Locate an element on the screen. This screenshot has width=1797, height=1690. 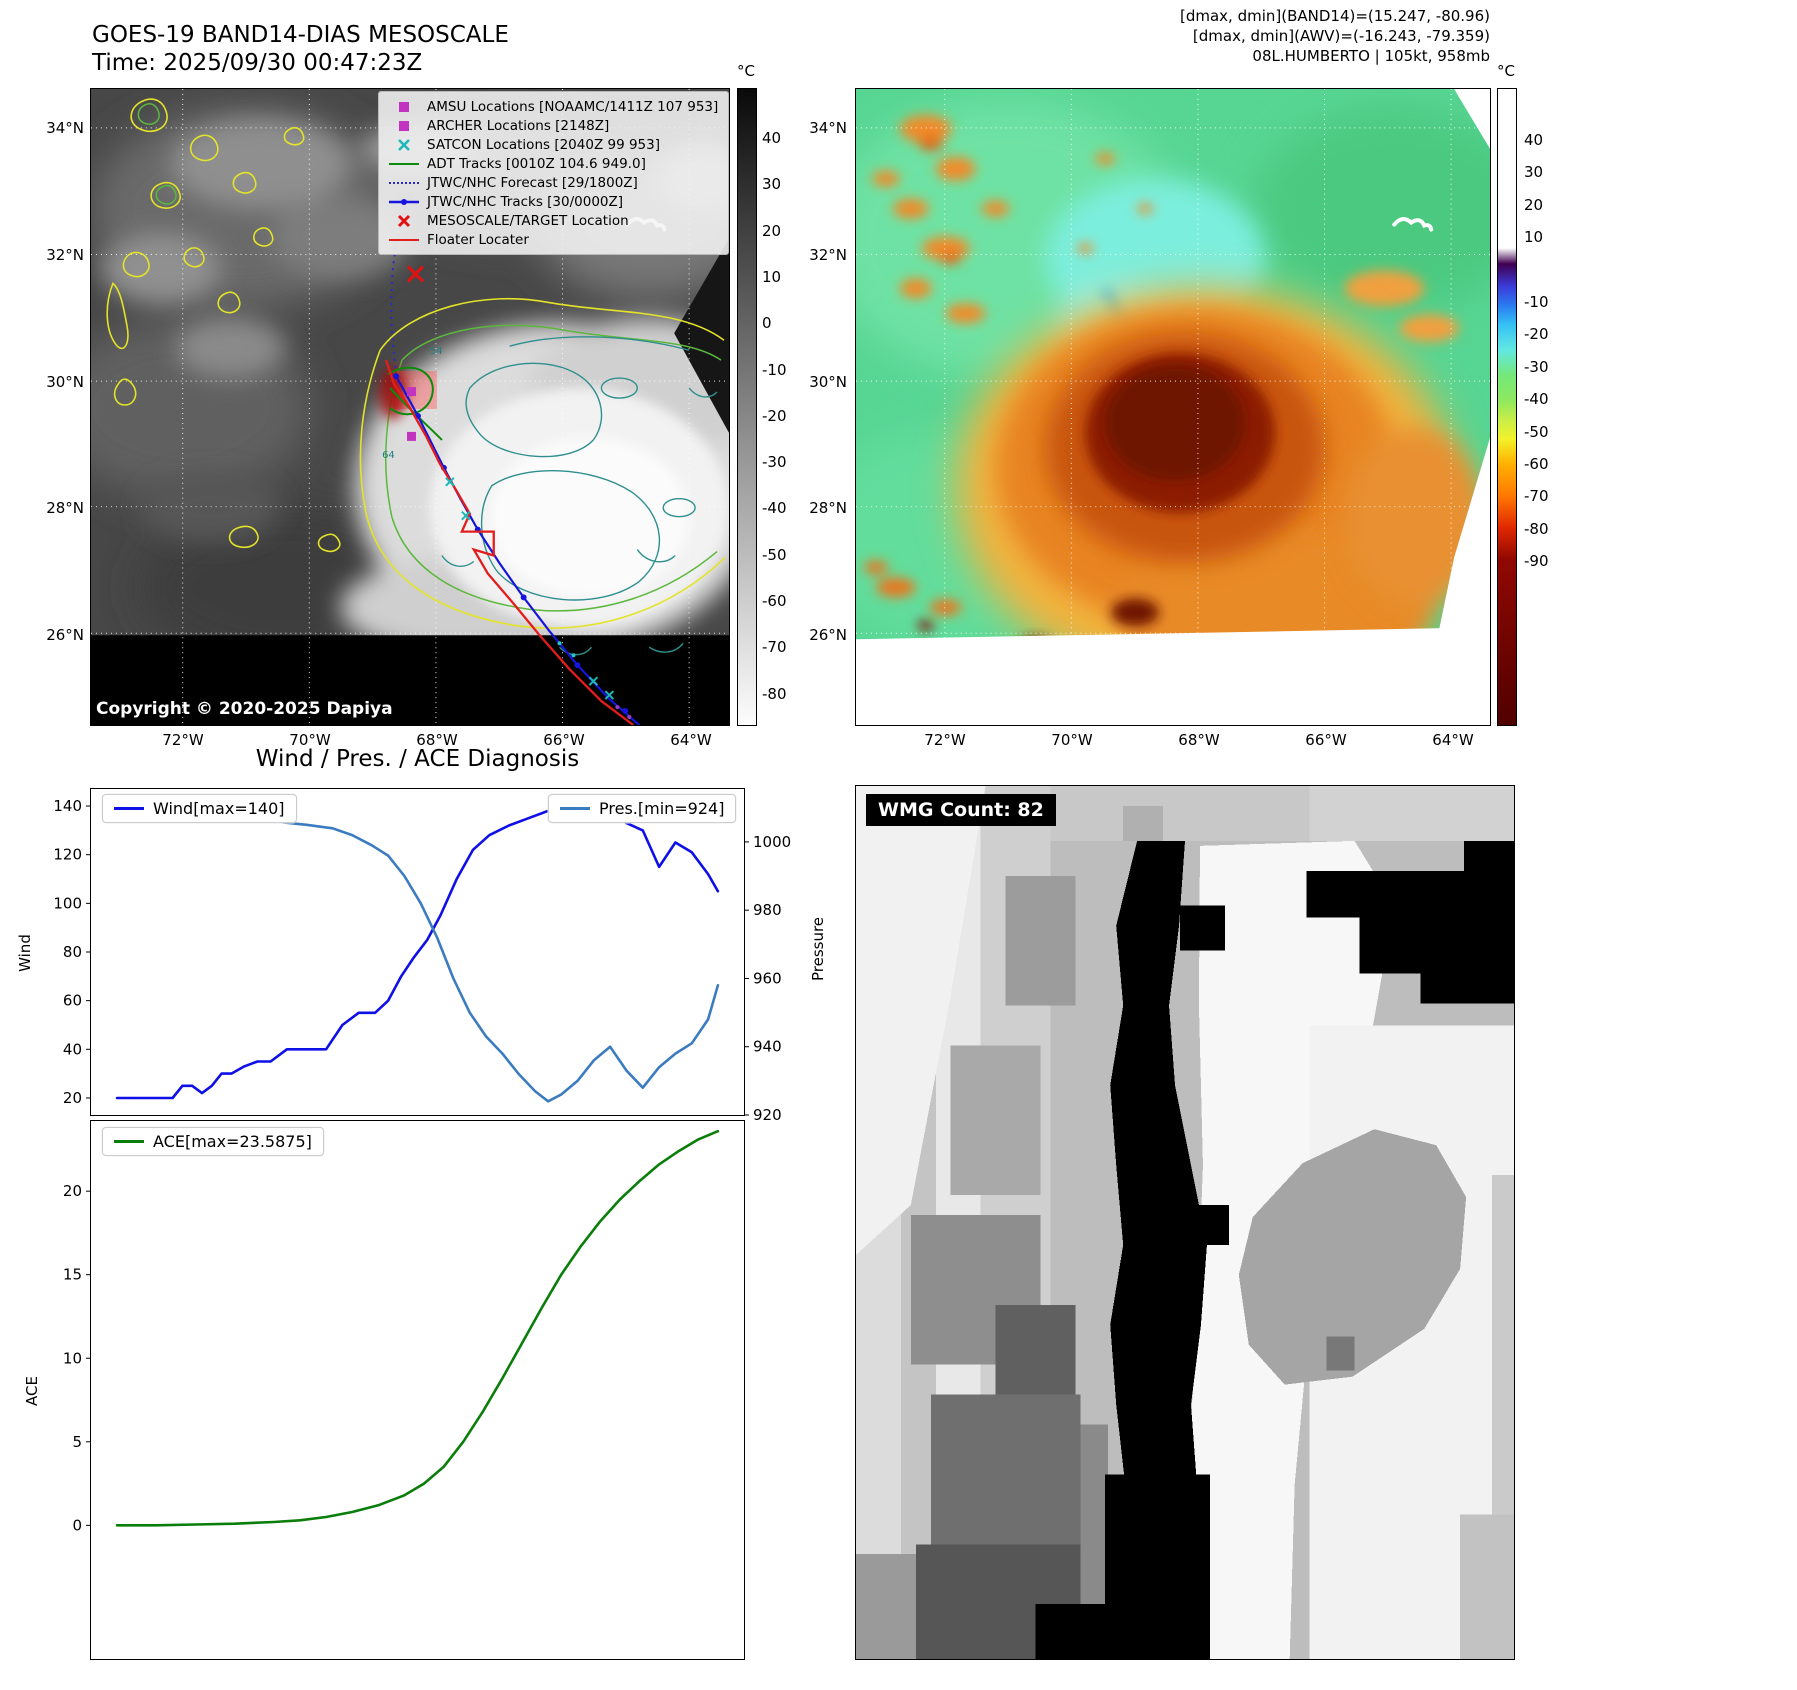
dmax-dmin-awv: [dmax, dmin](AWV)=(-16.243, -79.359) is located at coordinates (1341, 36).